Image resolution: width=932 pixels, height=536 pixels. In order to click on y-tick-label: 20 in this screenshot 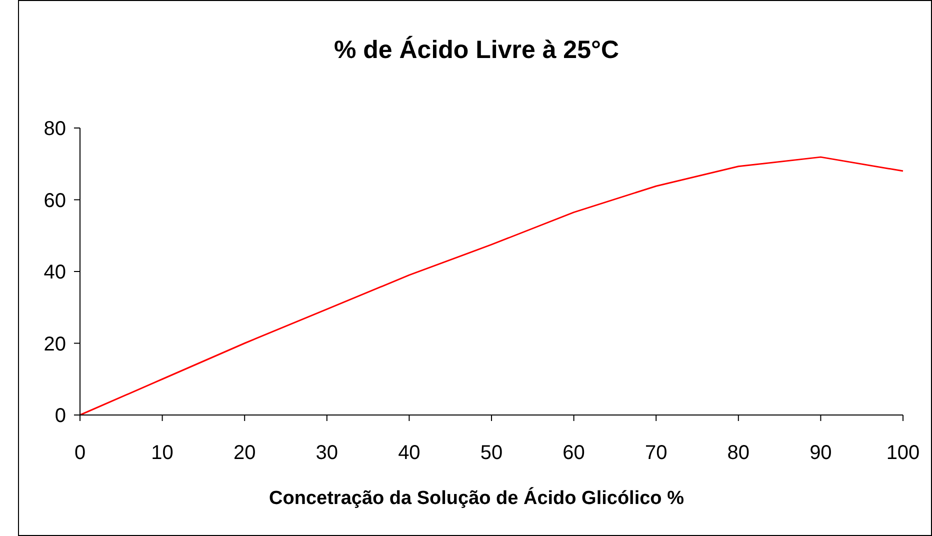, I will do `click(55, 344)`.